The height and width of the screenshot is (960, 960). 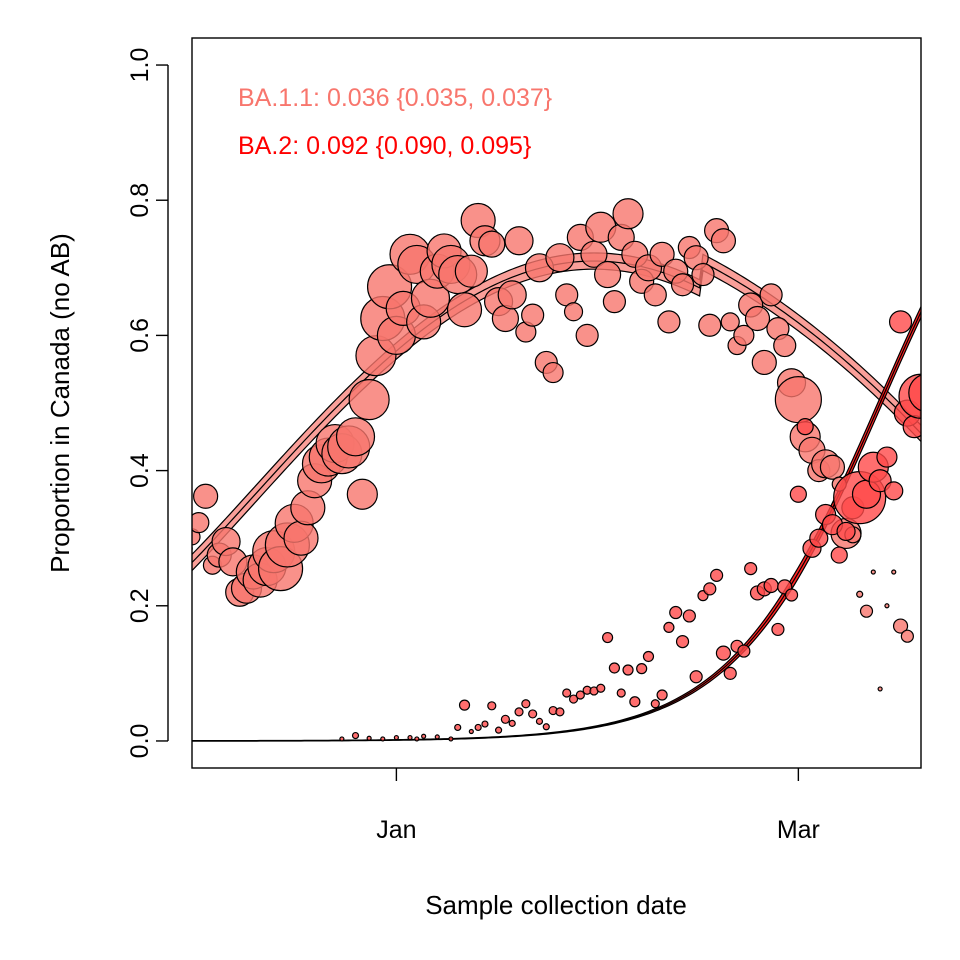 What do you see at coordinates (140, 605) in the screenshot?
I see `y-tick-label: 0.2` at bounding box center [140, 605].